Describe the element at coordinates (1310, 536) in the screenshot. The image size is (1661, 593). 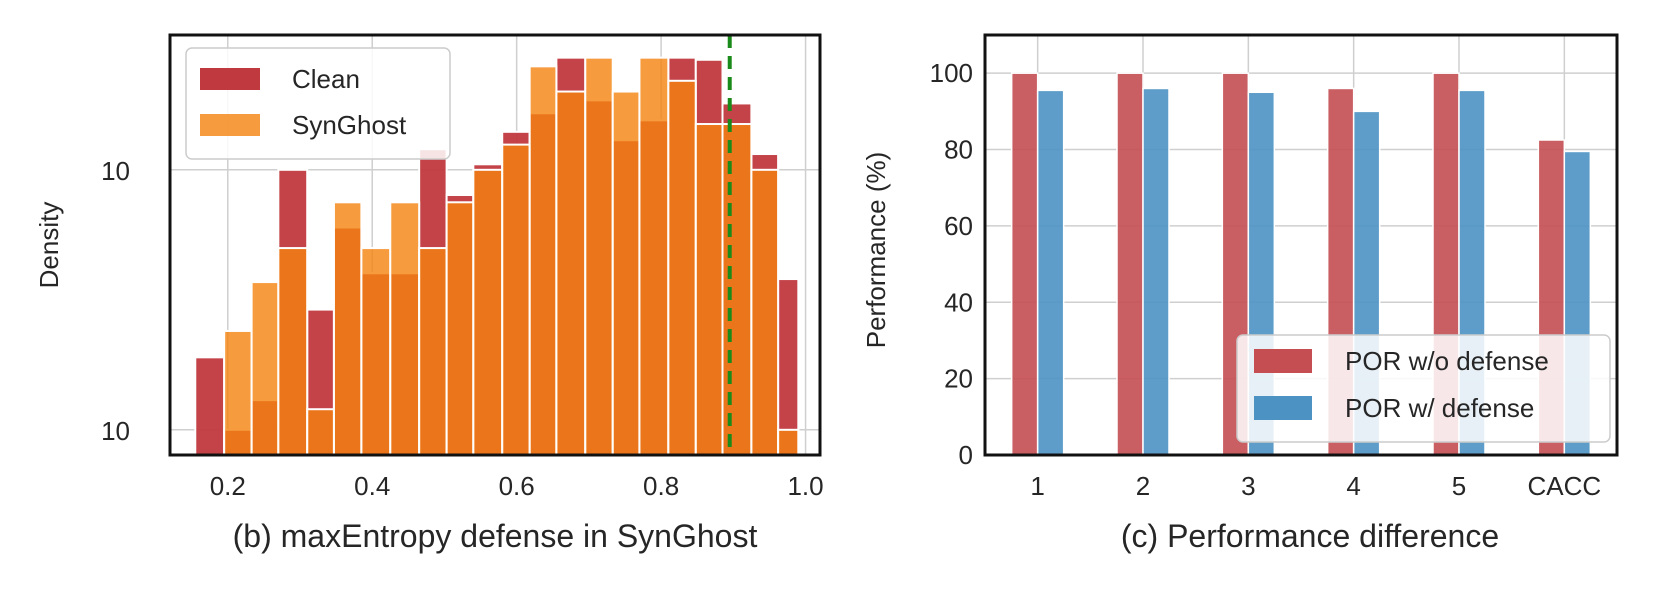
I see `right-caption: (c) Performance difference` at that location.